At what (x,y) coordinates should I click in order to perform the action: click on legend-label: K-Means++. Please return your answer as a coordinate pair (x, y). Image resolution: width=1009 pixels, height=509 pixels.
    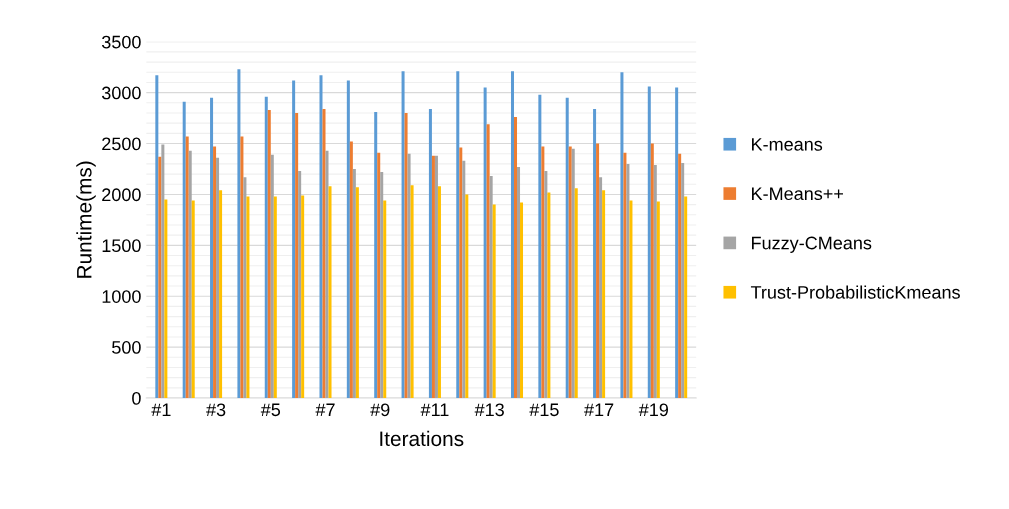
    Looking at the image, I should click on (797, 194).